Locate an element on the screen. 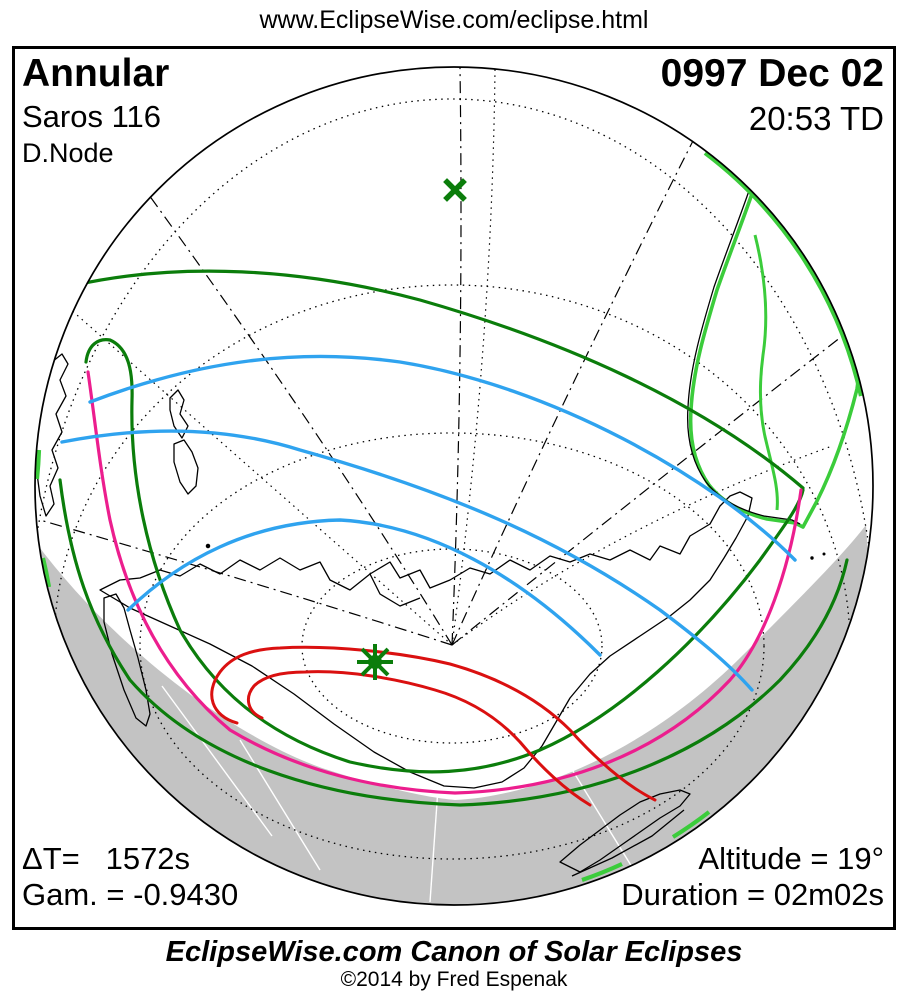  central-path-northern-limit is located at coordinates (433, 723).